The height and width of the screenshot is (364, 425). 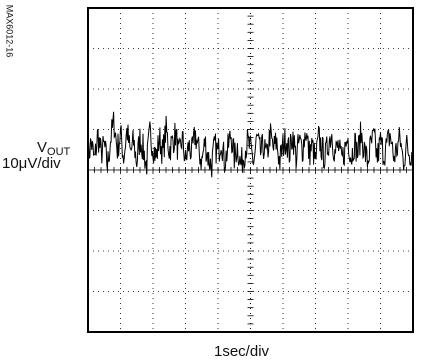 I want to click on y-axis-symbol: VOUT, so click(x=53, y=148).